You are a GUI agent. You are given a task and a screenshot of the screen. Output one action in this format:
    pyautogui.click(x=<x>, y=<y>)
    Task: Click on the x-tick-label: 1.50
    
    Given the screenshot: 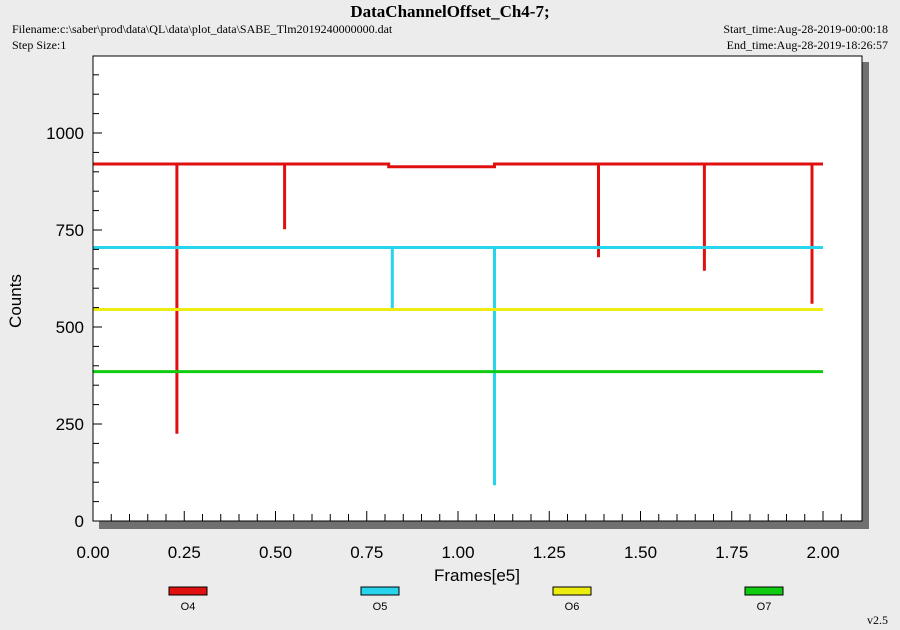 What is the action you would take?
    pyautogui.click(x=640, y=552)
    